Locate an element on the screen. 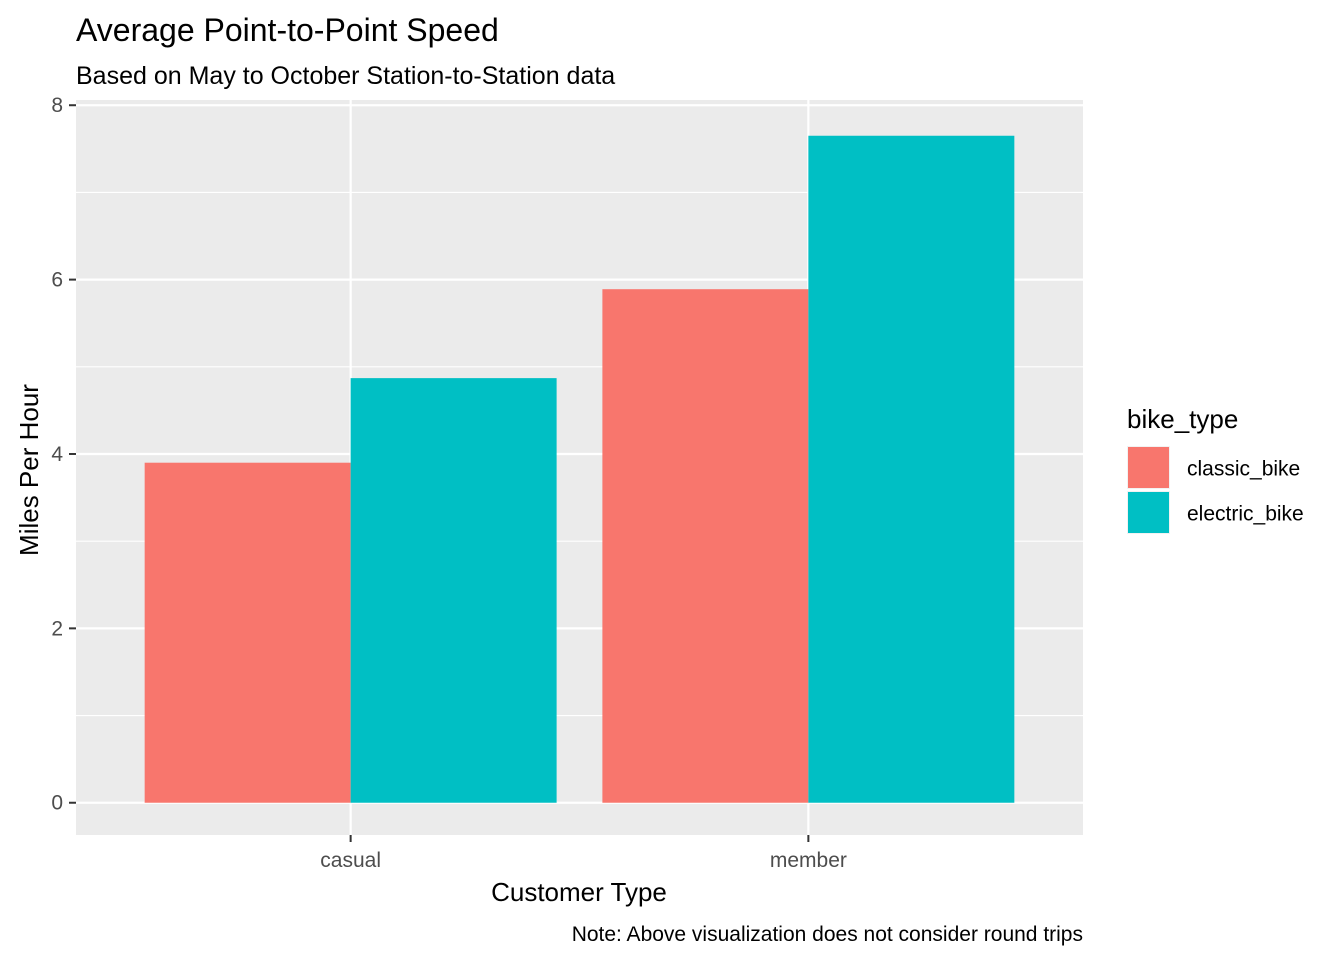 The width and height of the screenshot is (1344, 960). legend-key-classic_bike is located at coordinates (1148, 467).